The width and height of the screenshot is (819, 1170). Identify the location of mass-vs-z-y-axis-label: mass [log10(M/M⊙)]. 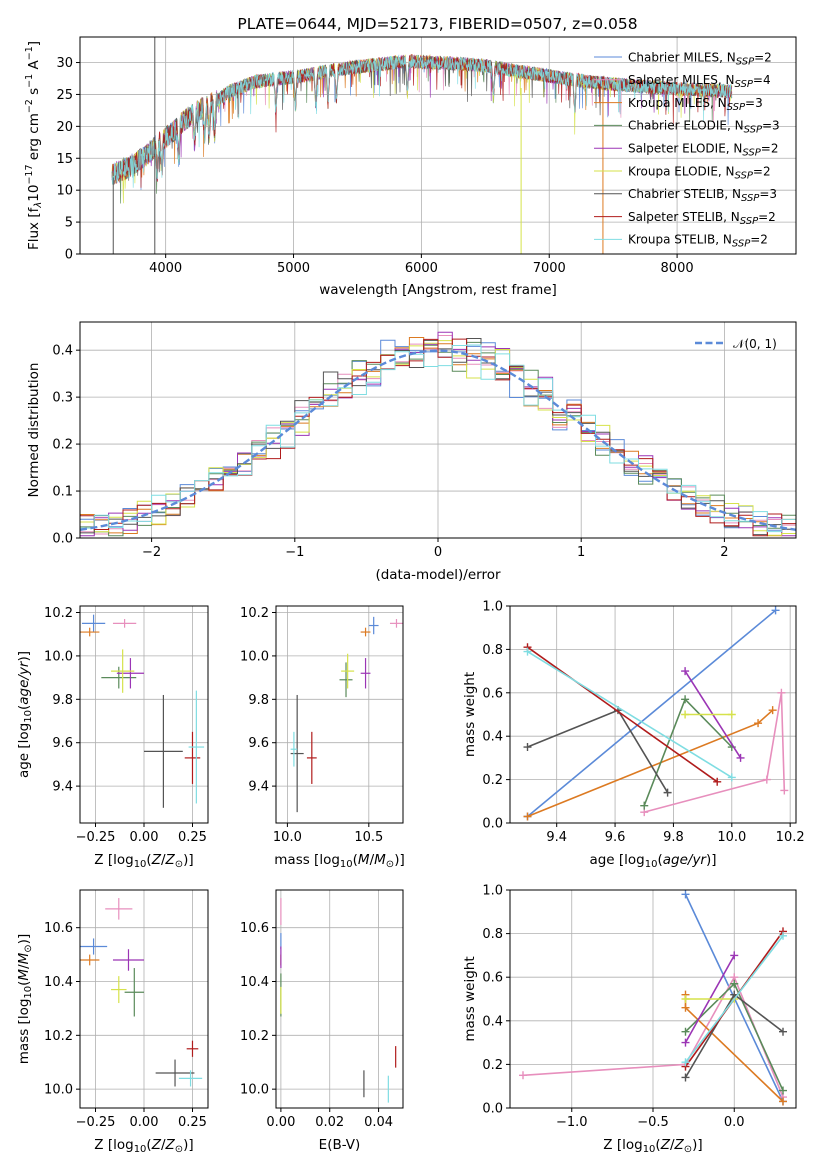
(25, 999).